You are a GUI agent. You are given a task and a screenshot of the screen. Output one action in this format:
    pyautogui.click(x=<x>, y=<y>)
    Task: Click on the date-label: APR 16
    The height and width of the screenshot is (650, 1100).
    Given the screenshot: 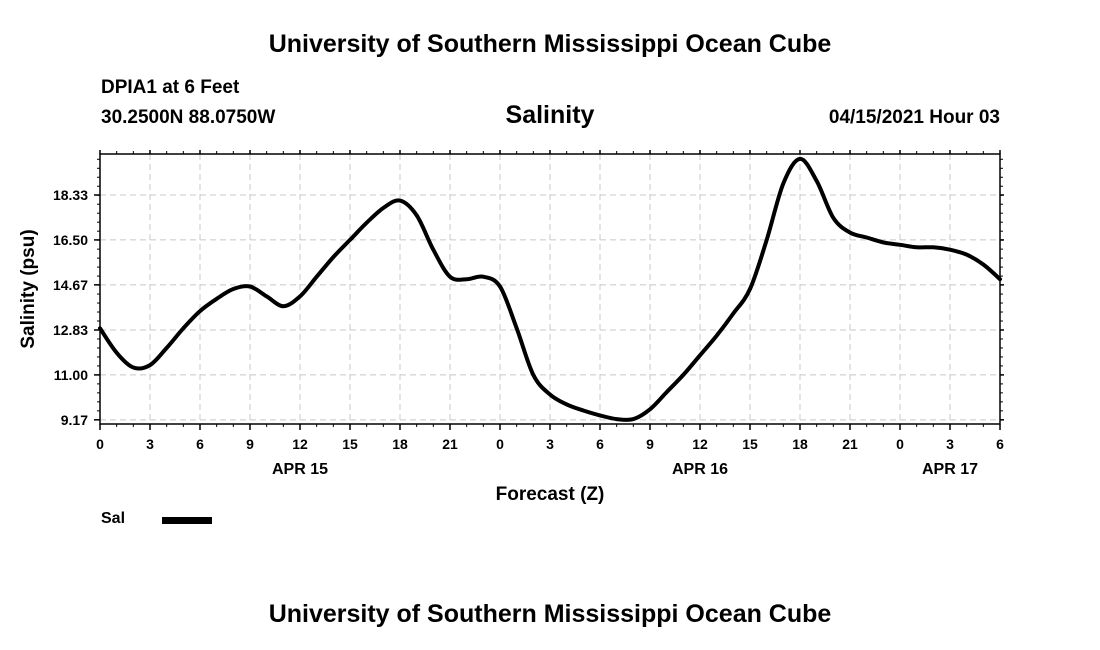 What is the action you would take?
    pyautogui.click(x=700, y=469)
    